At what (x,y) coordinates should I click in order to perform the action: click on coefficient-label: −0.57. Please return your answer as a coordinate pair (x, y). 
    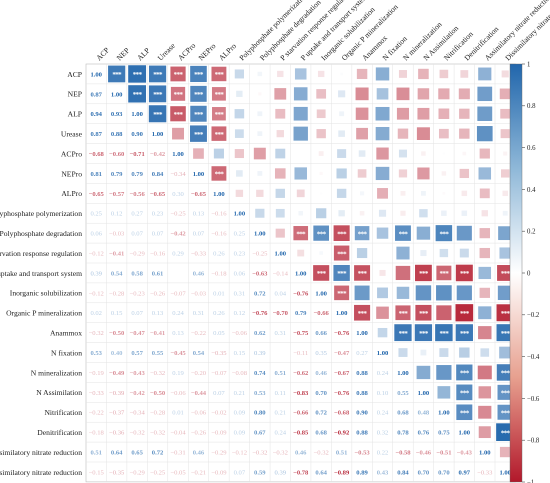
    Looking at the image, I should click on (117, 194).